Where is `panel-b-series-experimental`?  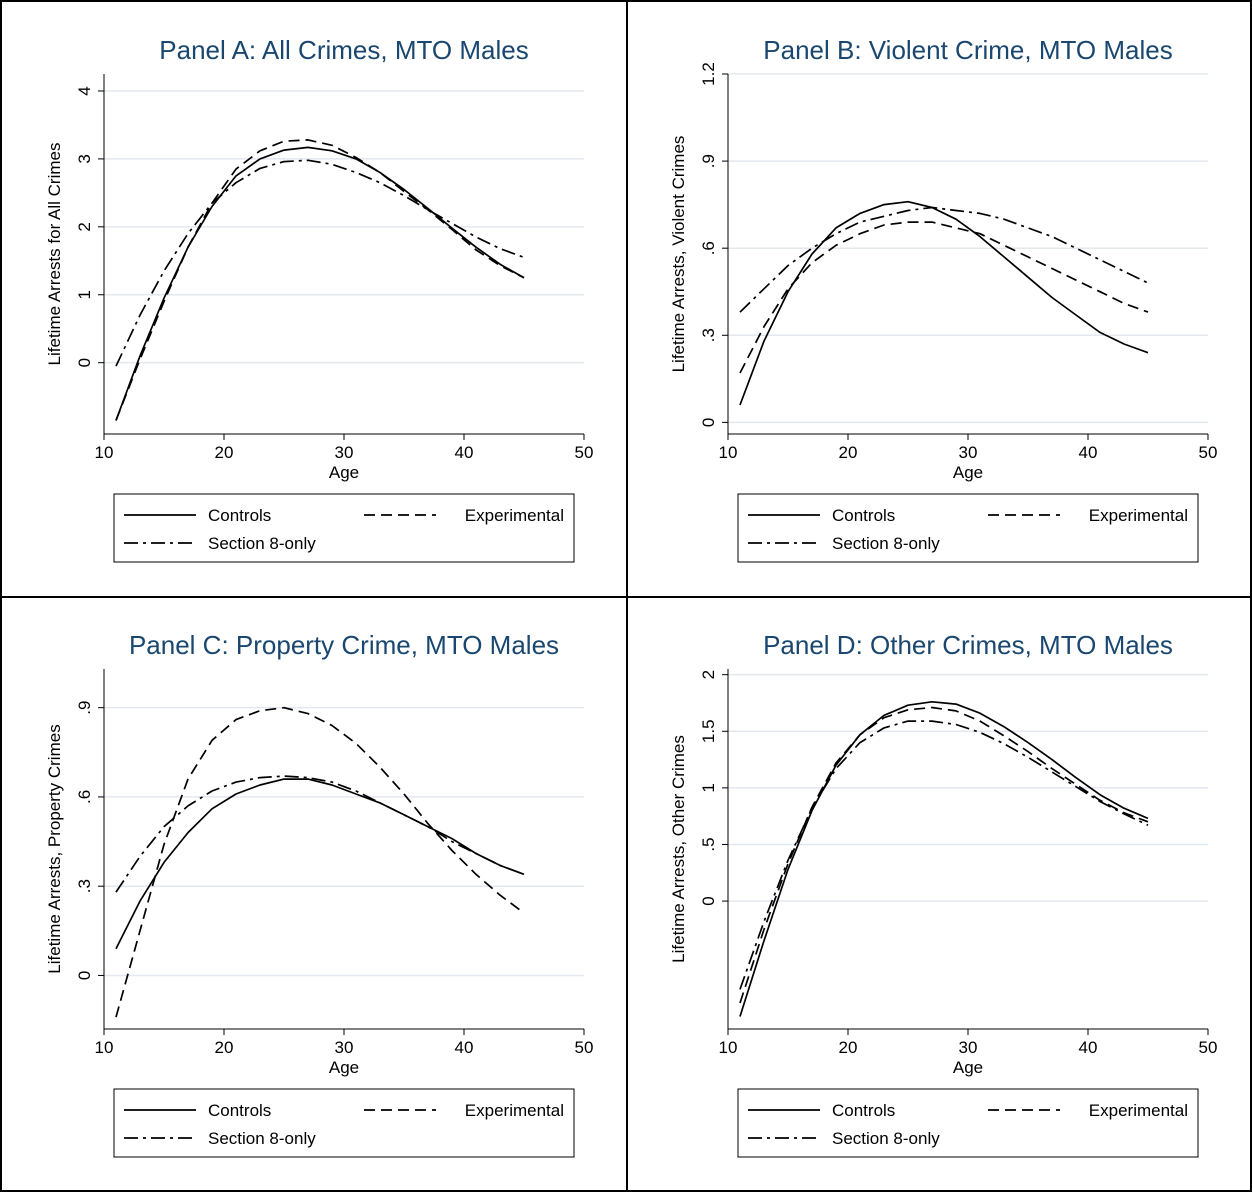
panel-b-series-experimental is located at coordinates (944, 297).